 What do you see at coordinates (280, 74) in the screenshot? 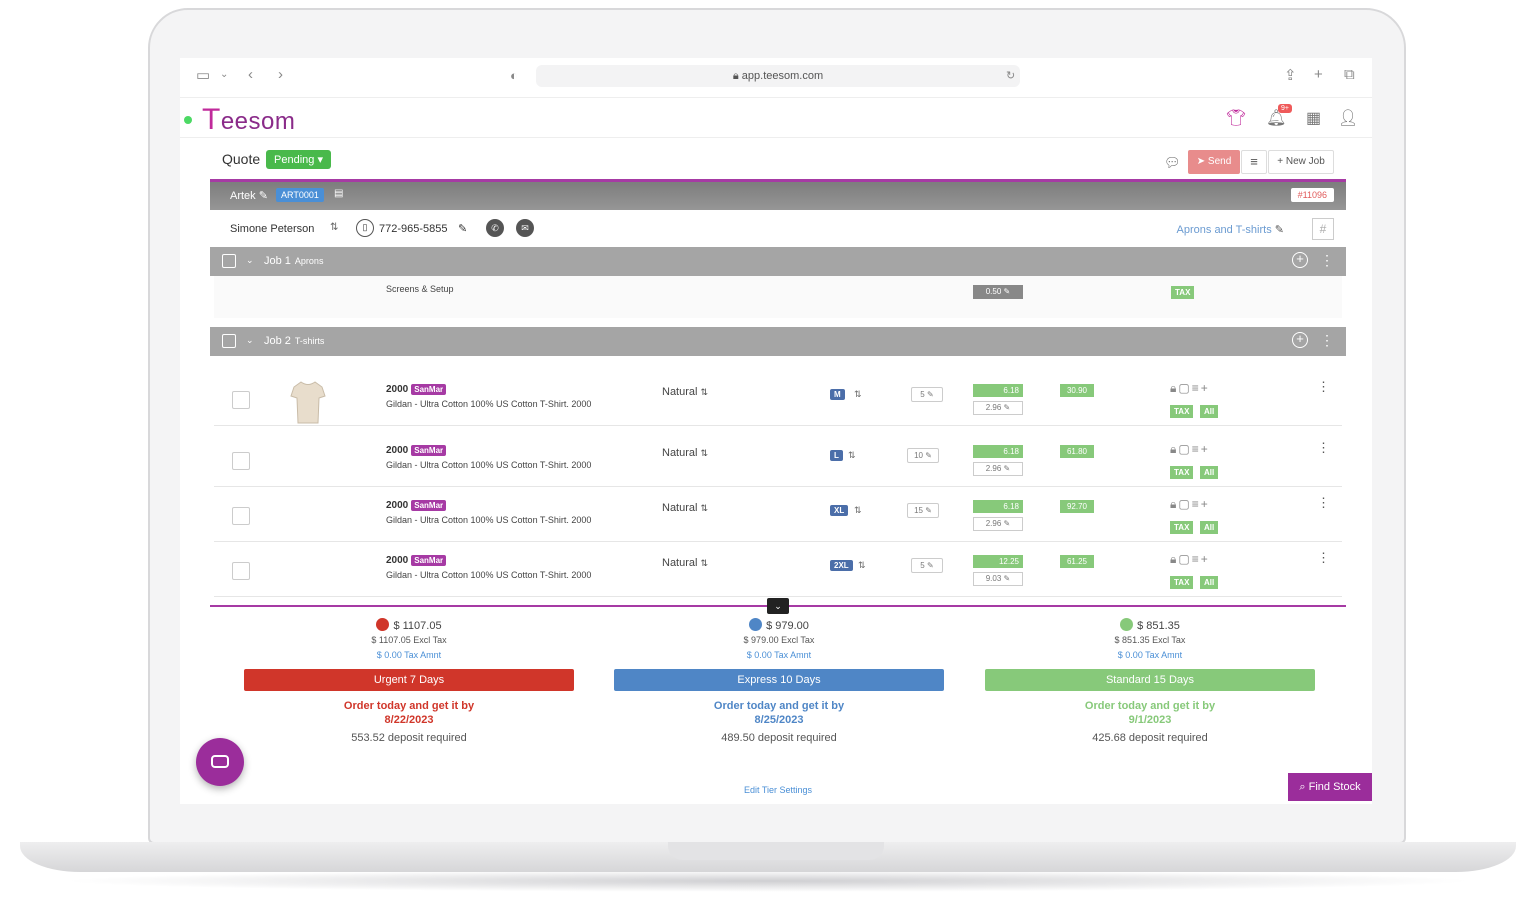
I see `forward-icon: ›` at bounding box center [280, 74].